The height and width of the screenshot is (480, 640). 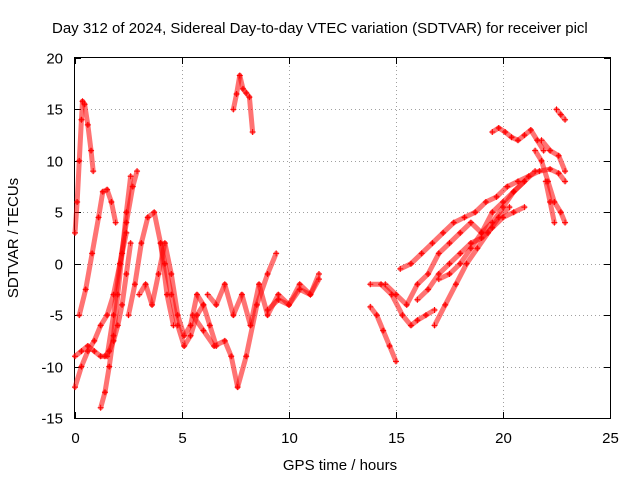 What do you see at coordinates (402, 305) in the screenshot?
I see `series-t15` at bounding box center [402, 305].